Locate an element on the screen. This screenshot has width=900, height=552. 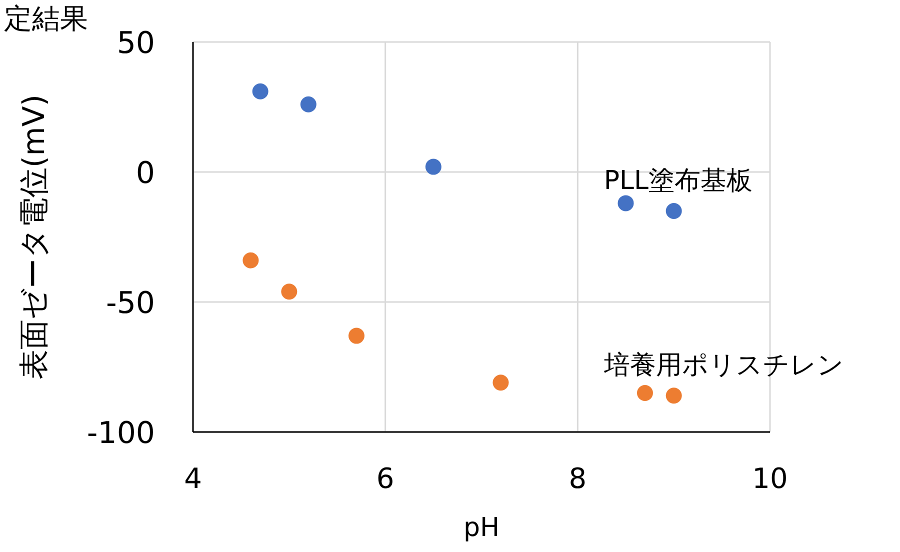
ylabel: 表面ゼータ電位(mV) is located at coordinates (34, 237).